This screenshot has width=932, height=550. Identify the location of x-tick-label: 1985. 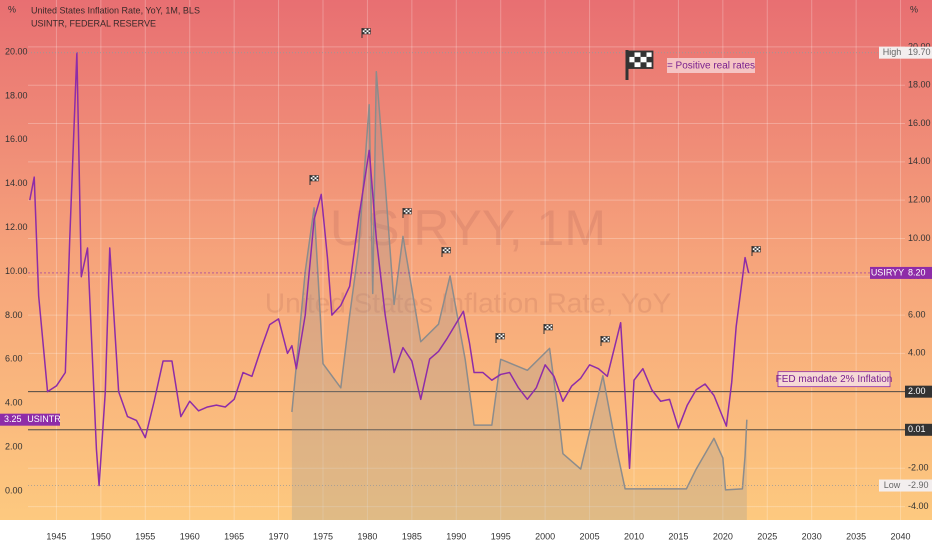
(412, 536).